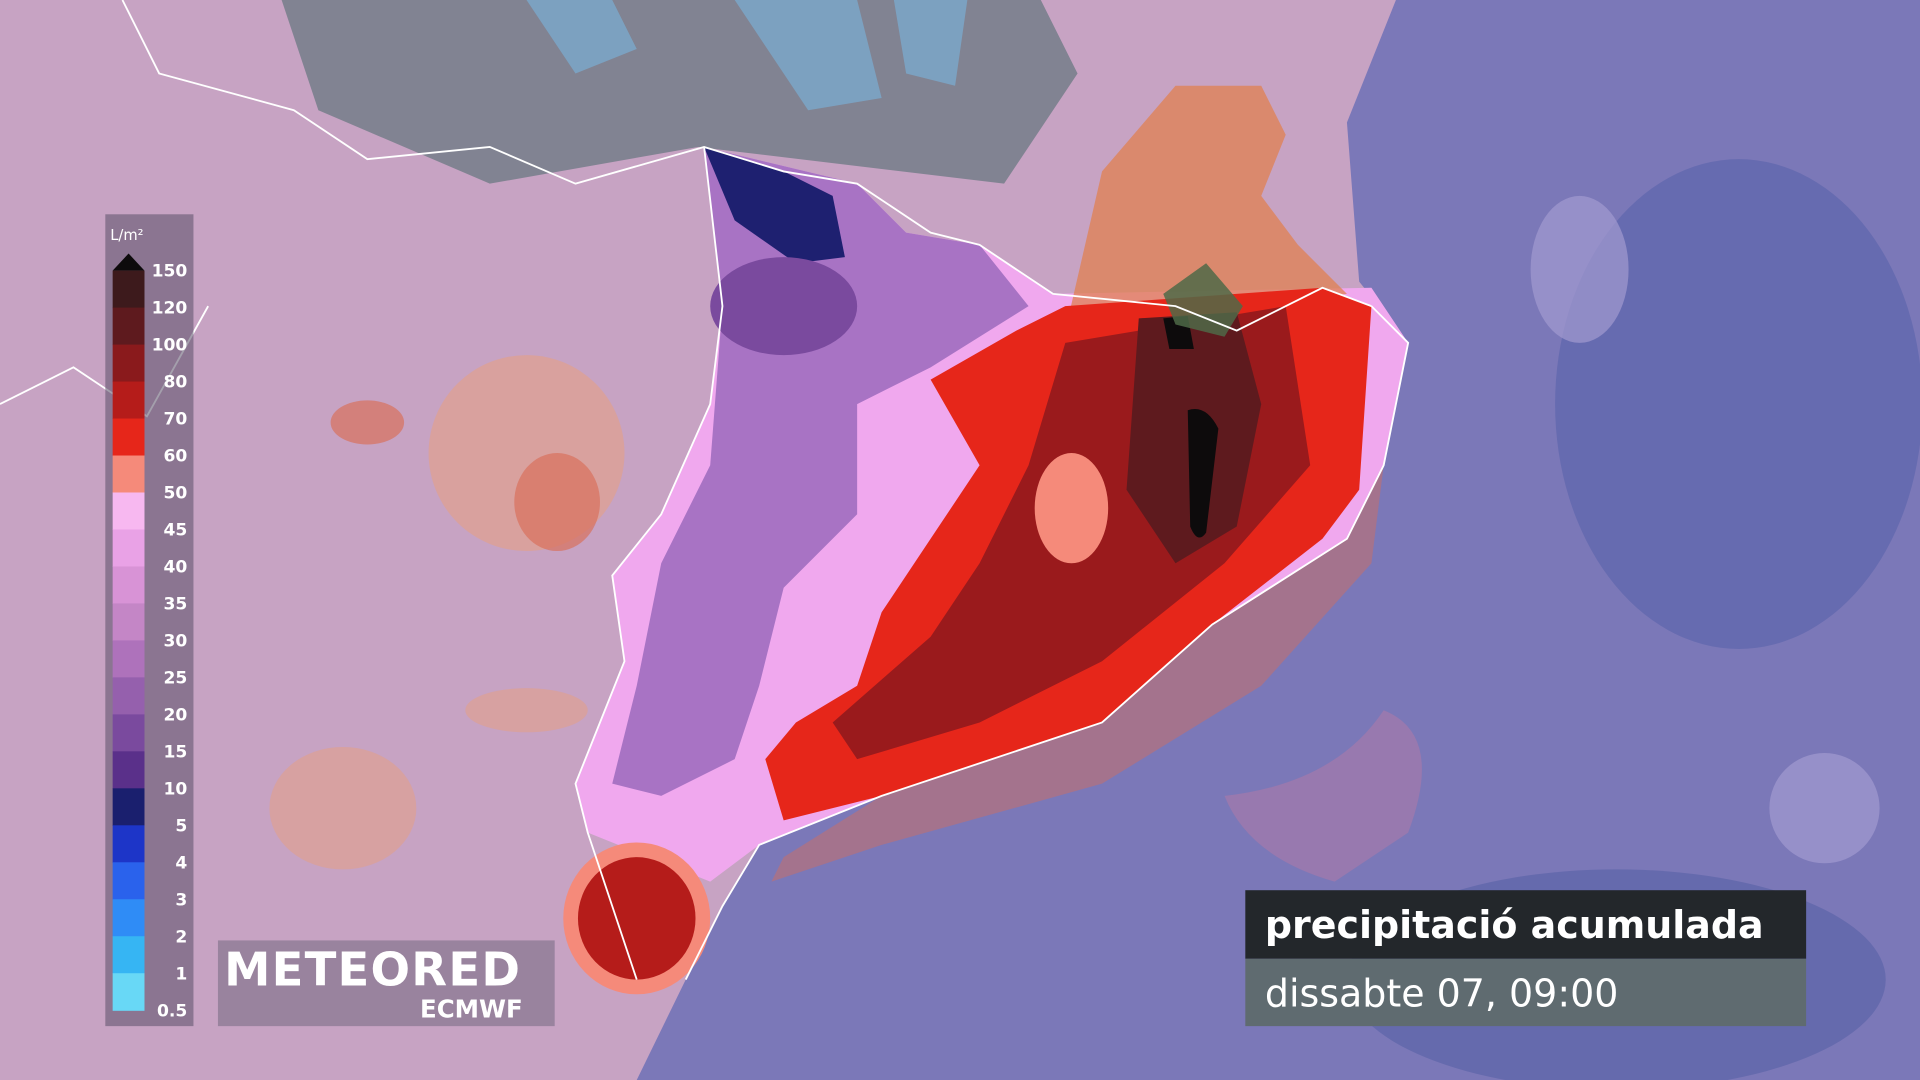  What do you see at coordinates (181, 937) in the screenshot?
I see `legend-label: 2` at bounding box center [181, 937].